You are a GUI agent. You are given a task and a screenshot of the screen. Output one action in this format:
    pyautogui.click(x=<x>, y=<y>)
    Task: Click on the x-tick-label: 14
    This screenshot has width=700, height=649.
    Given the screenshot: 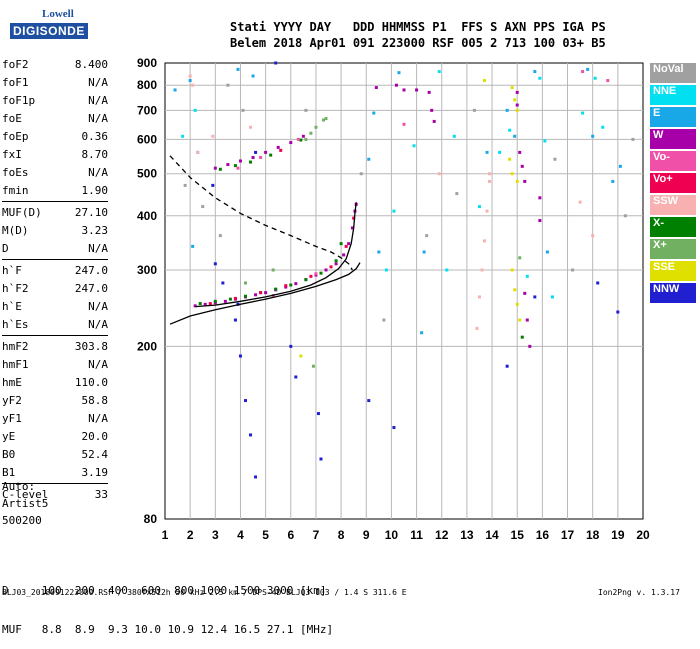 What is the action you would take?
    pyautogui.click(x=492, y=535)
    